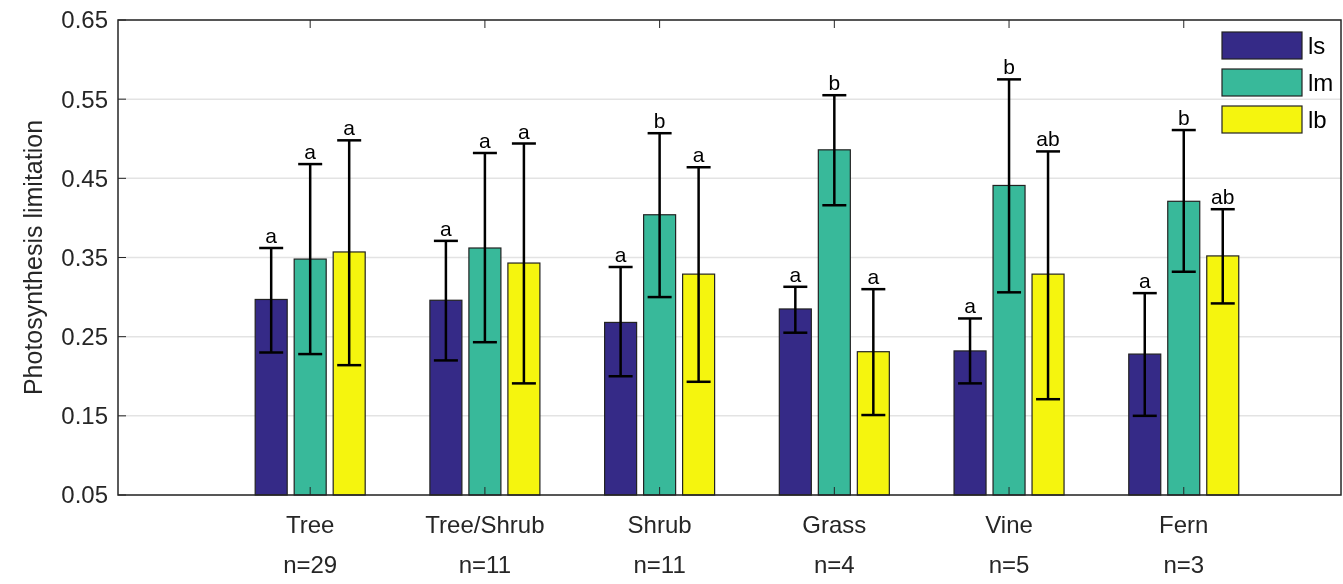 The width and height of the screenshot is (1343, 584). I want to click on x-tick-label: Grass n=4, so click(834, 544).